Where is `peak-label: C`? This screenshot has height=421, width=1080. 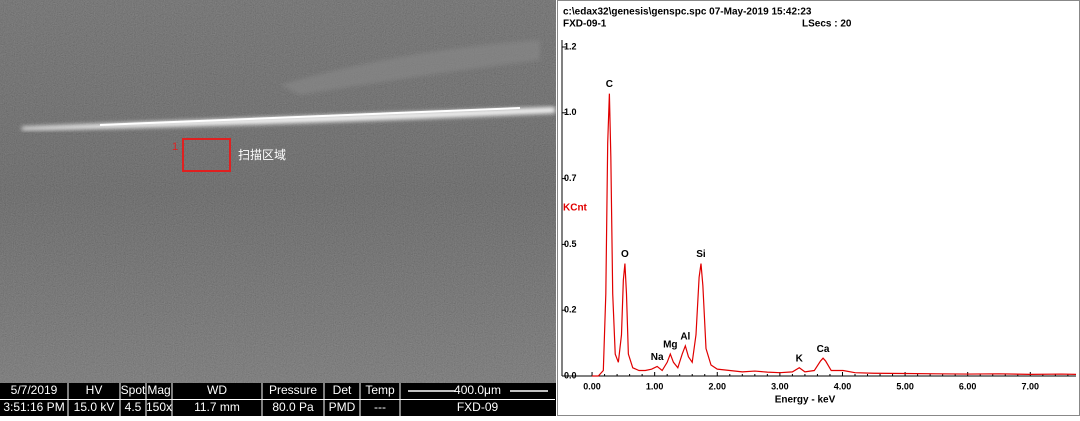
peak-label: C is located at coordinates (609, 84).